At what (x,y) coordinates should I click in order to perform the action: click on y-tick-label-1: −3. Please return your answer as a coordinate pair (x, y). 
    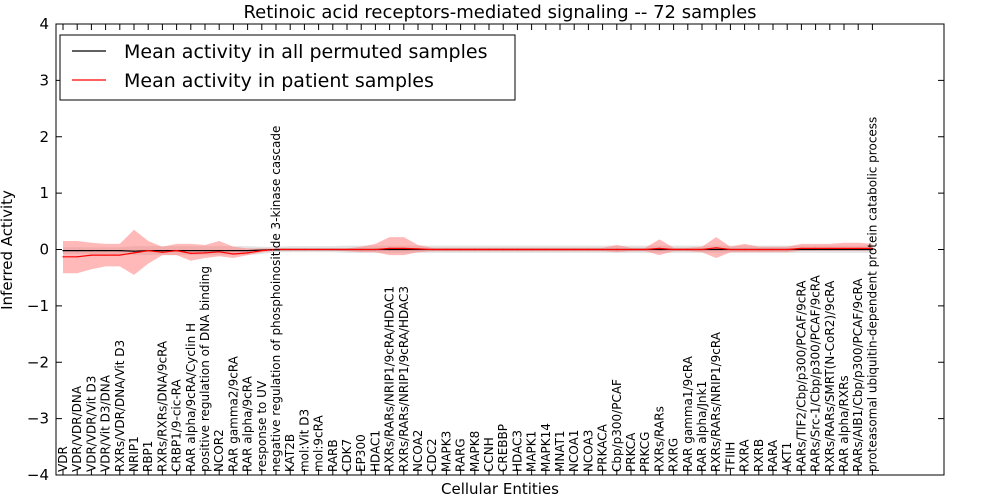
    Looking at the image, I should click on (38, 419).